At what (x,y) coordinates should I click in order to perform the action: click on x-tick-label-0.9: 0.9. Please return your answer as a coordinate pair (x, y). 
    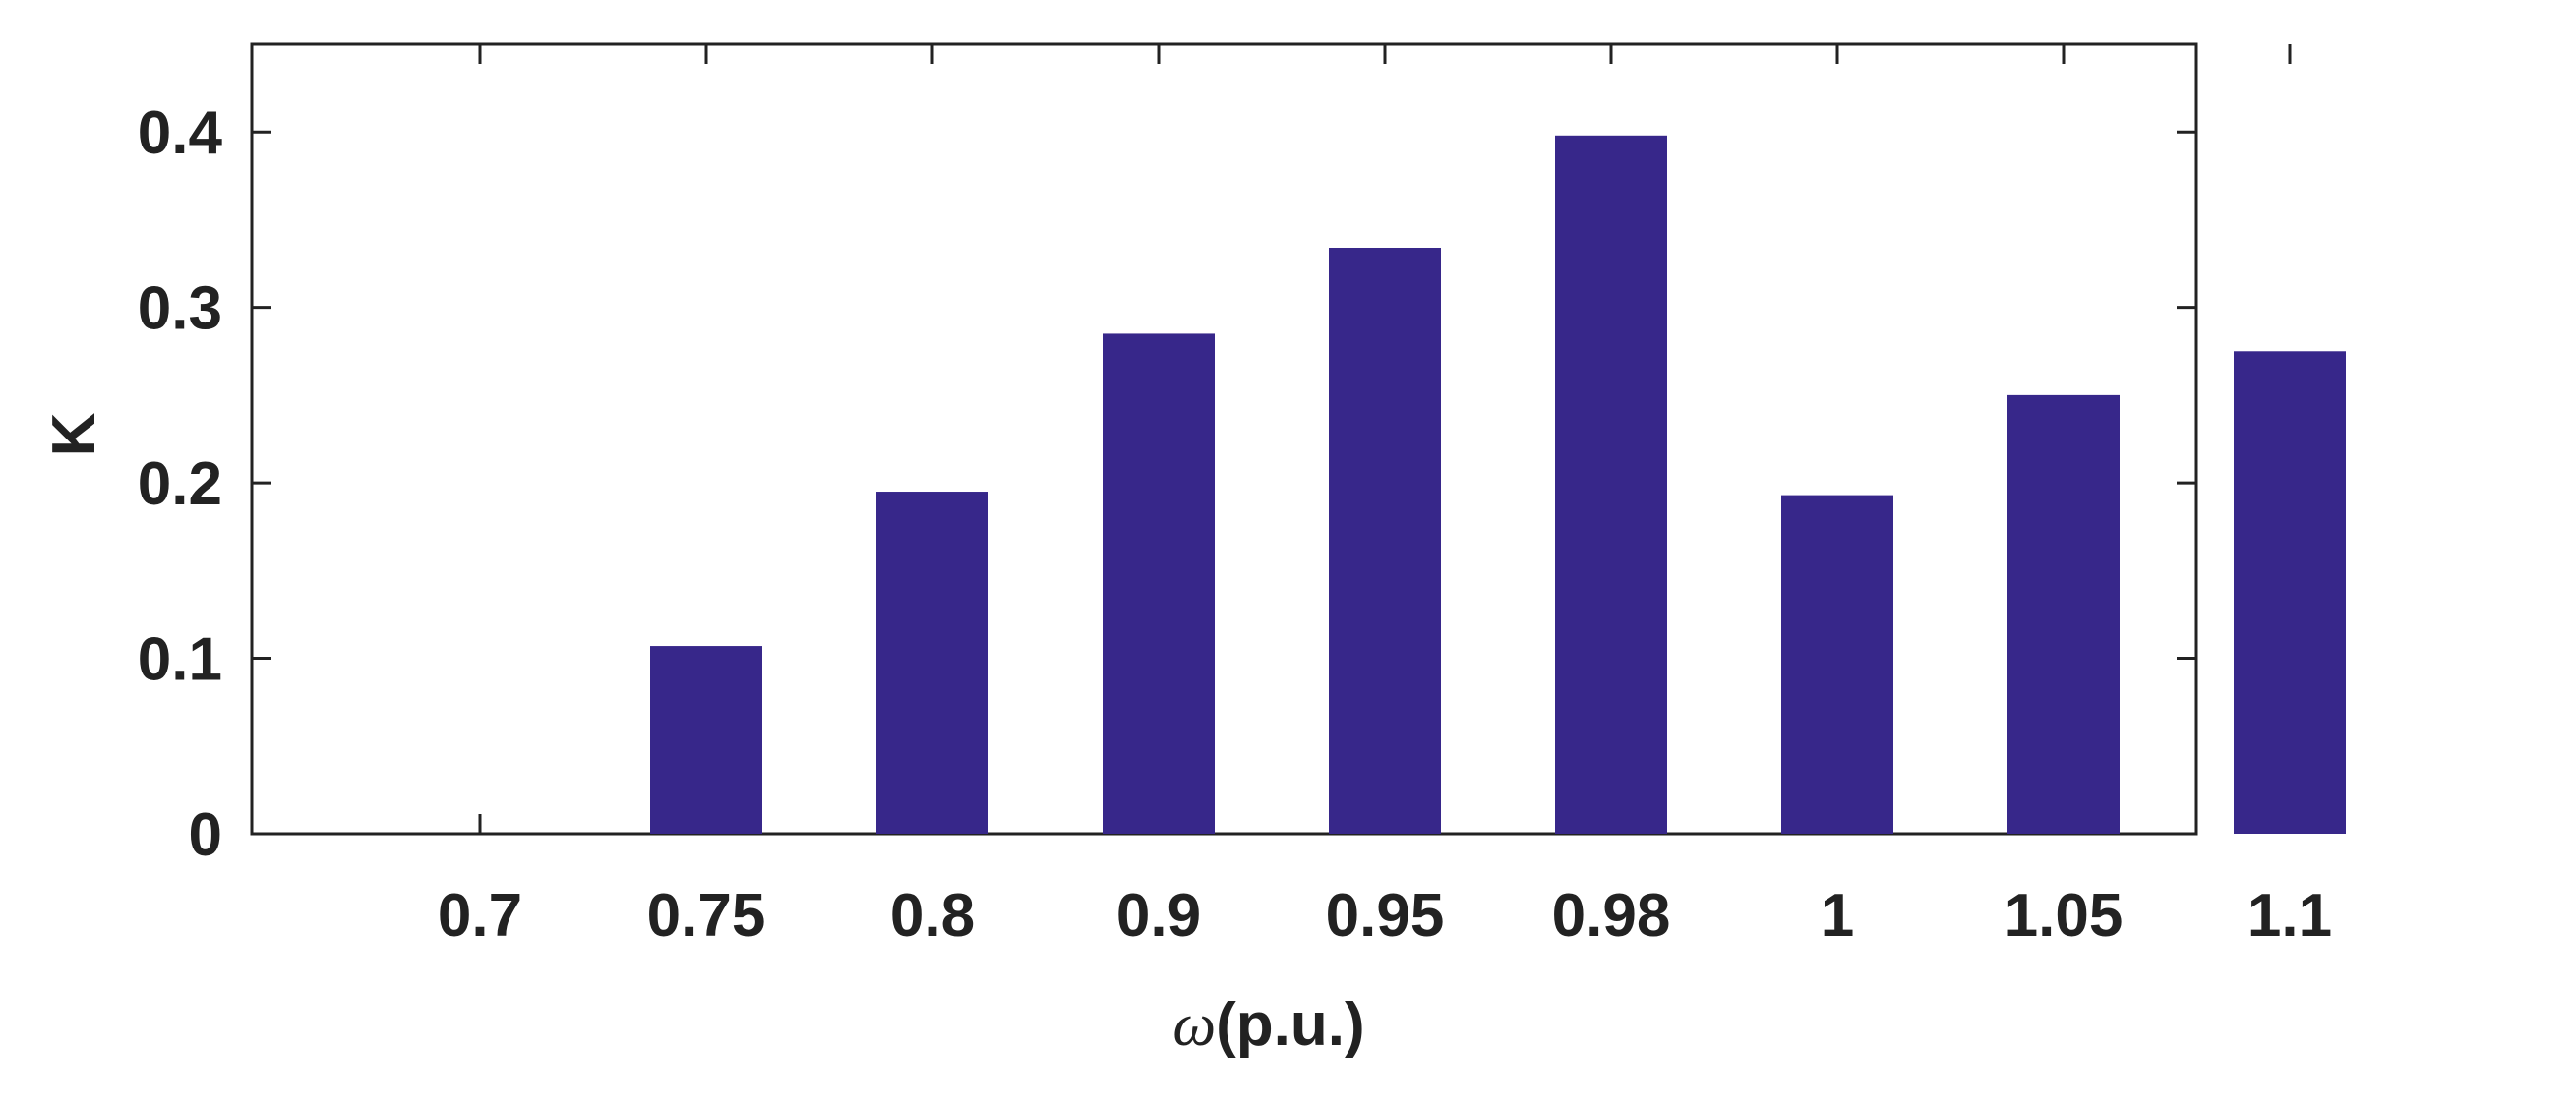
    Looking at the image, I should click on (1159, 916).